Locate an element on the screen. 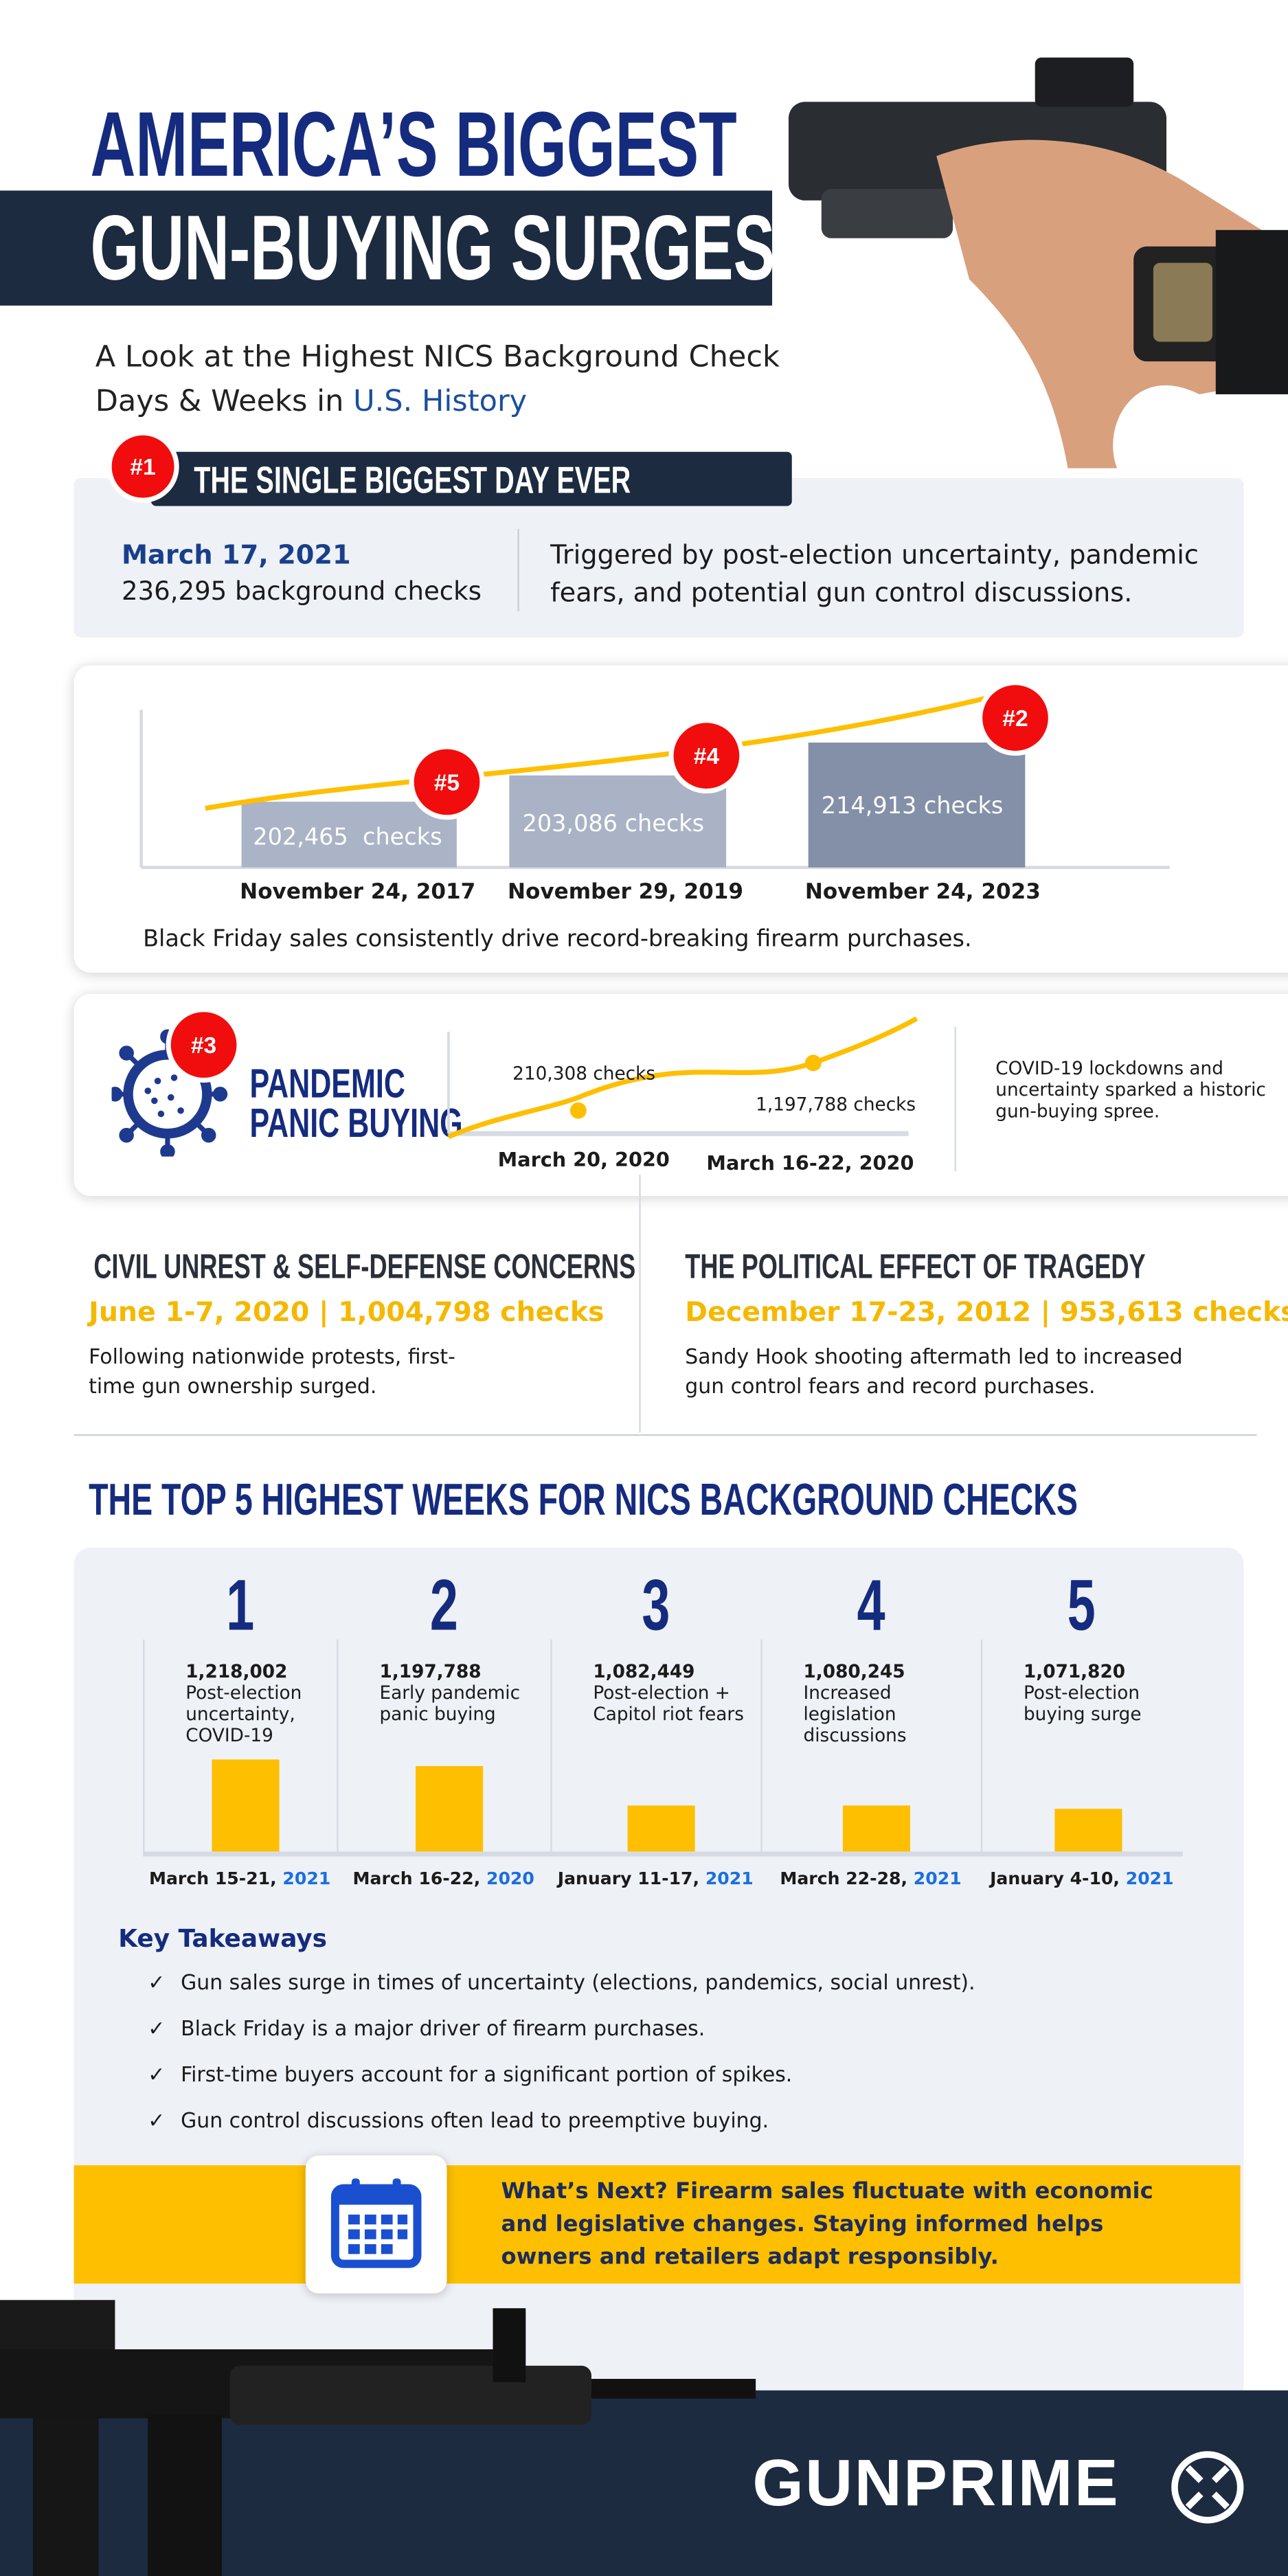 Image resolution: width=1288 pixels, height=2576 pixels. week-reason: Post-election buying surge is located at coordinates (1082, 1704).